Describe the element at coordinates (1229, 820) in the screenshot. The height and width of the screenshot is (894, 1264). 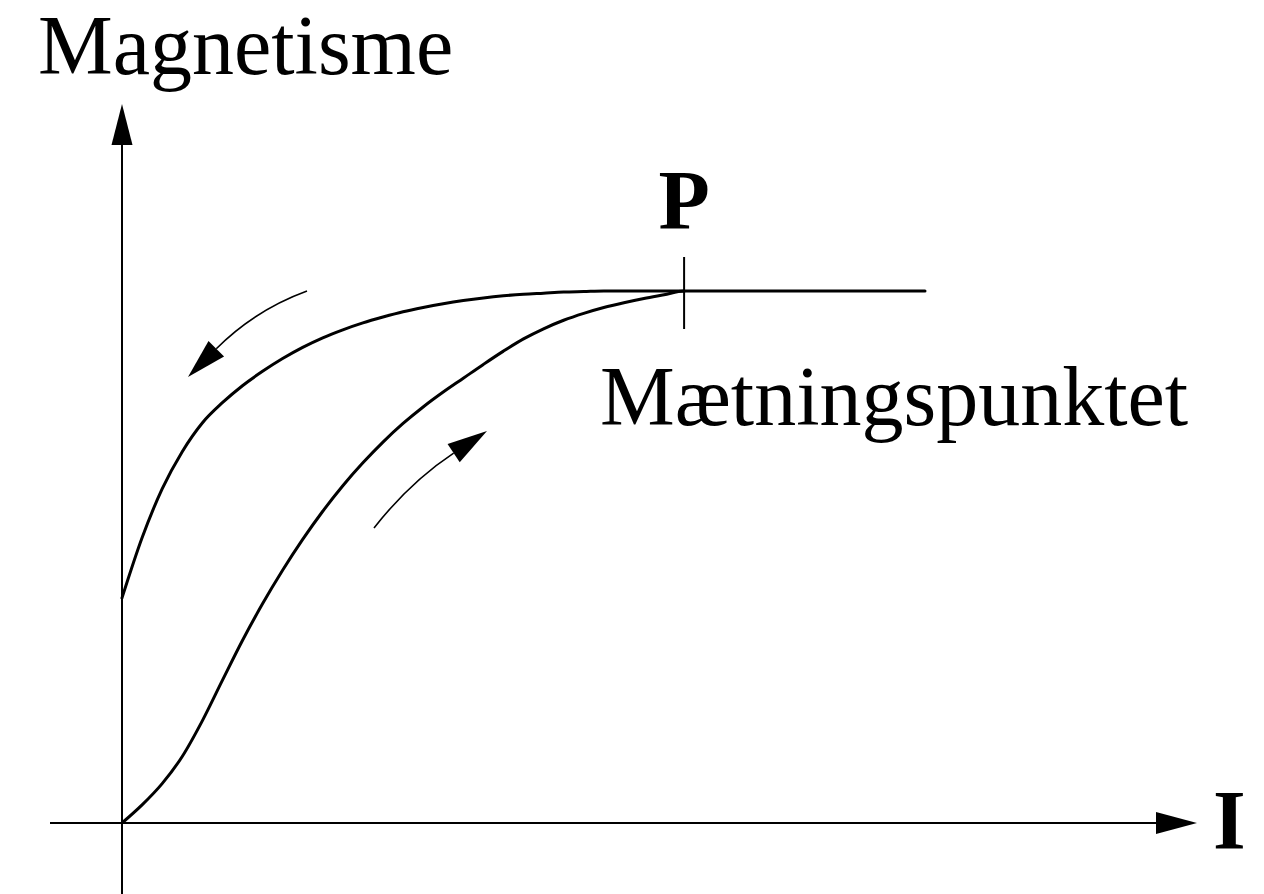
I see `x-axis-title: I` at that location.